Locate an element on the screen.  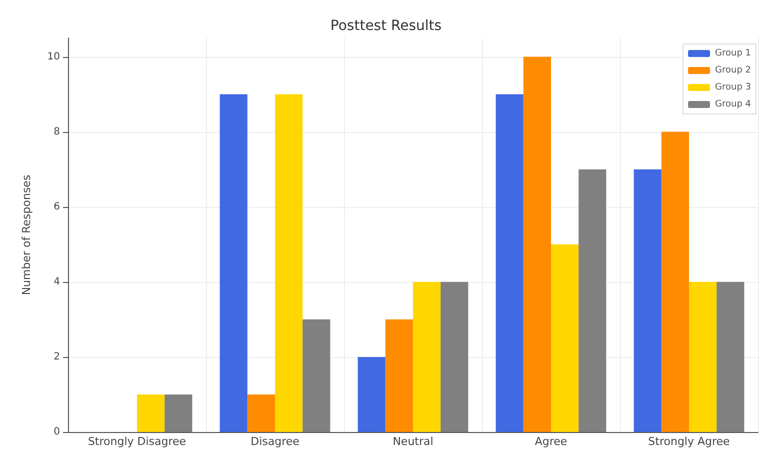
legend-label: Group 1 is located at coordinates (733, 53).